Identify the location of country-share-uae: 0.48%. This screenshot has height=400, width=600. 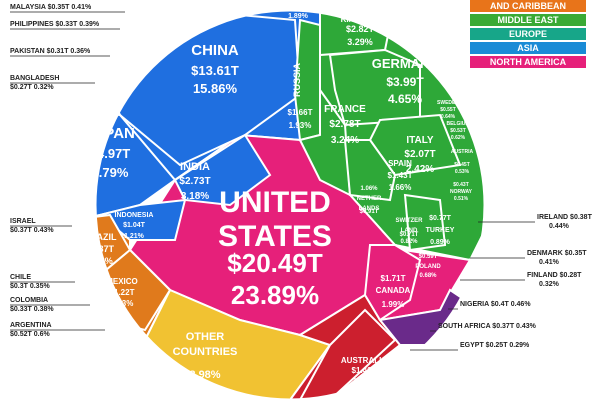
(74, 203).